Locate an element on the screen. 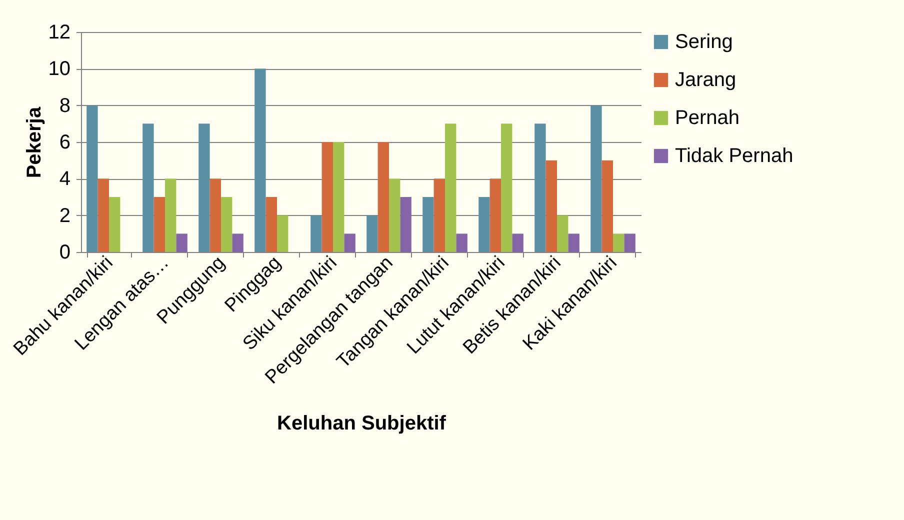 This screenshot has height=520, width=904. y-tick-label: 2 is located at coordinates (64, 215).